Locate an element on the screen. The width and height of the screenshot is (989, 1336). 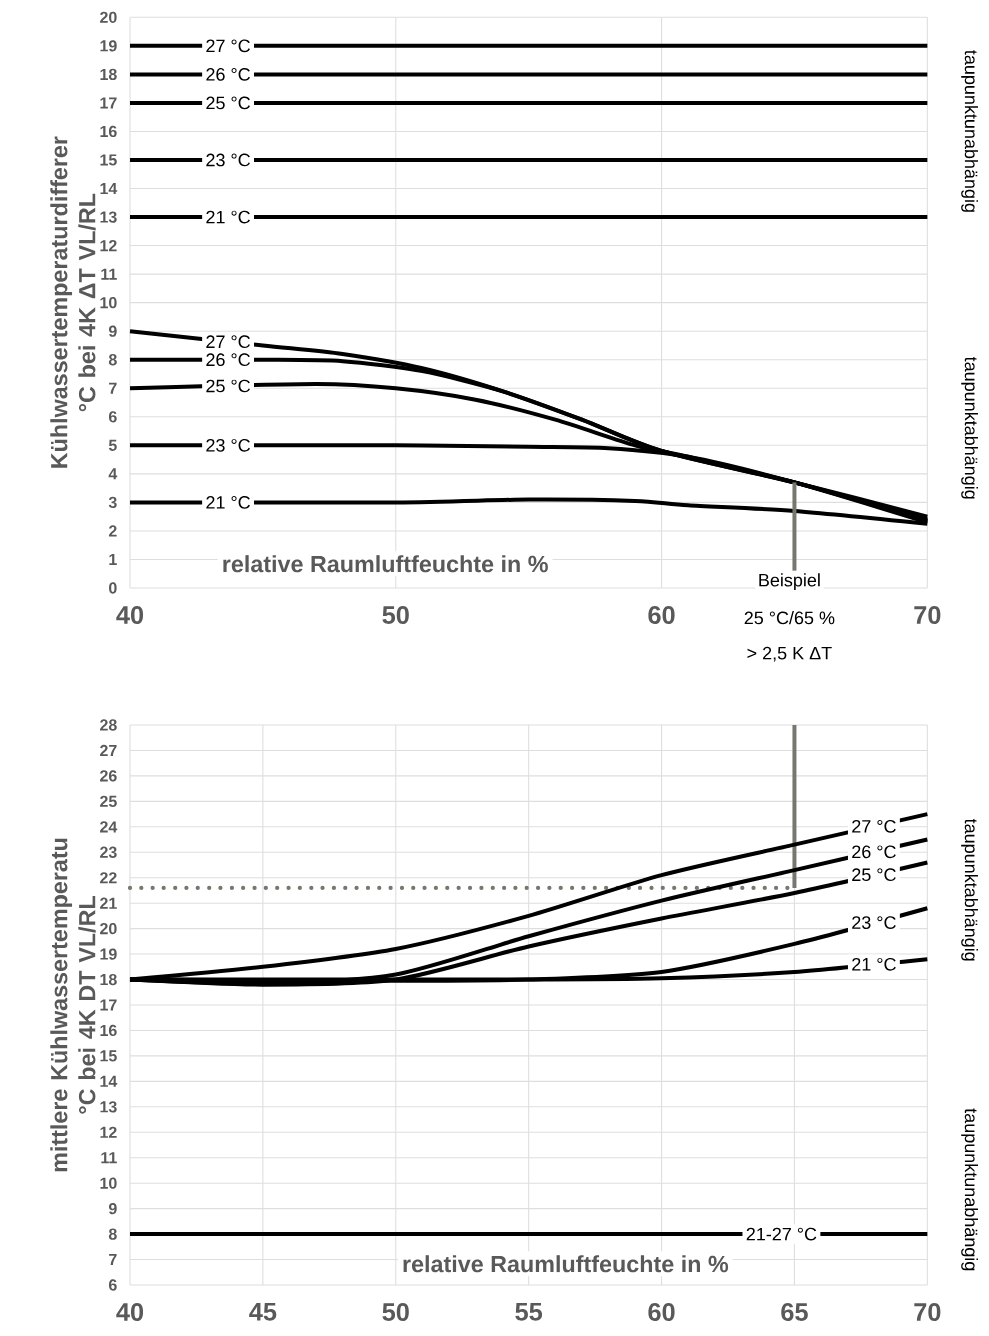
y-axis-title: Kühlwassertemperaturdifferer °C bei 4K ΔT VL/RL is located at coordinates (73, 302).